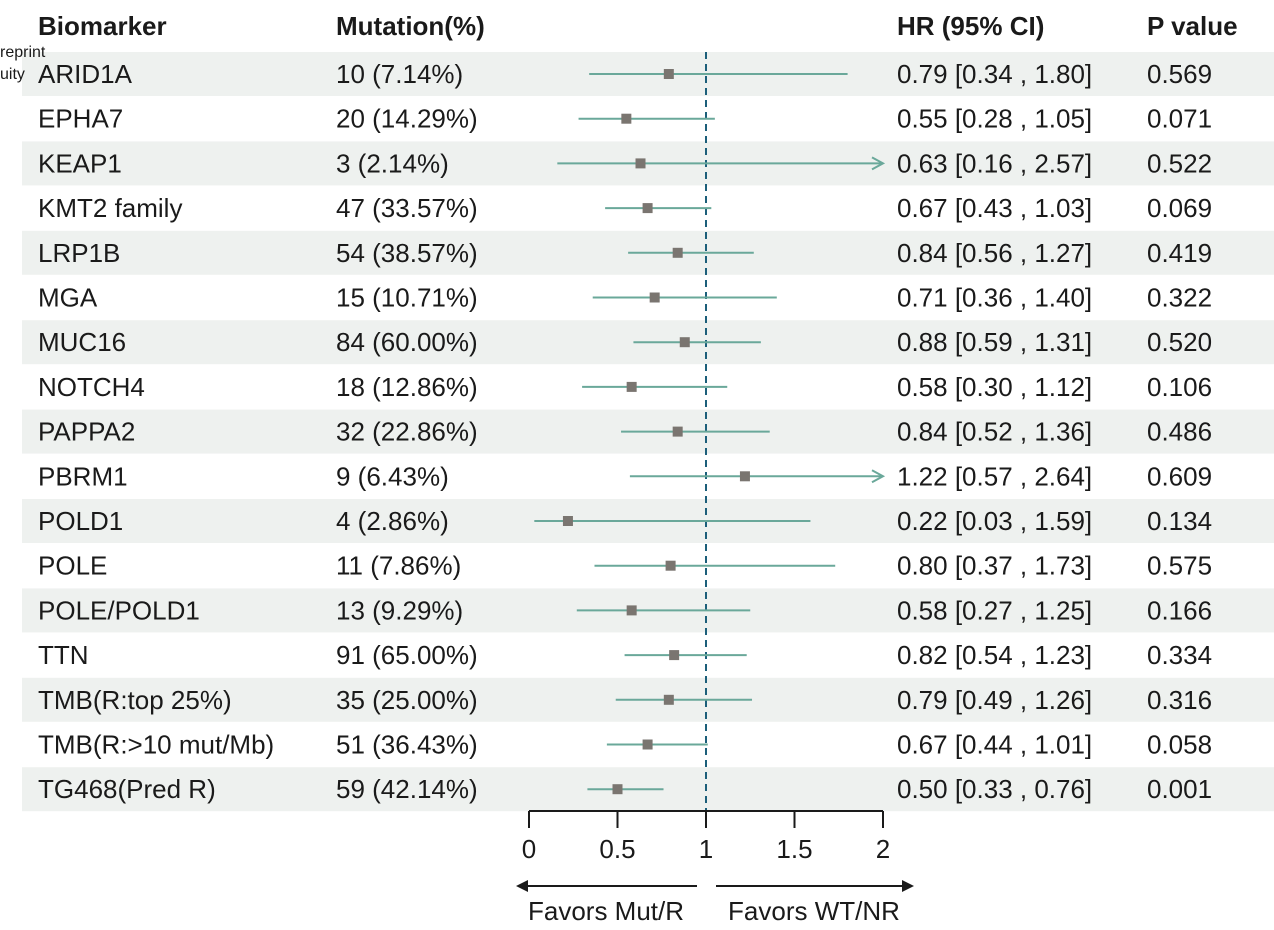  Describe the element at coordinates (407, 387) in the screenshot. I see `mutation-value: 18 (12.86%)` at that location.